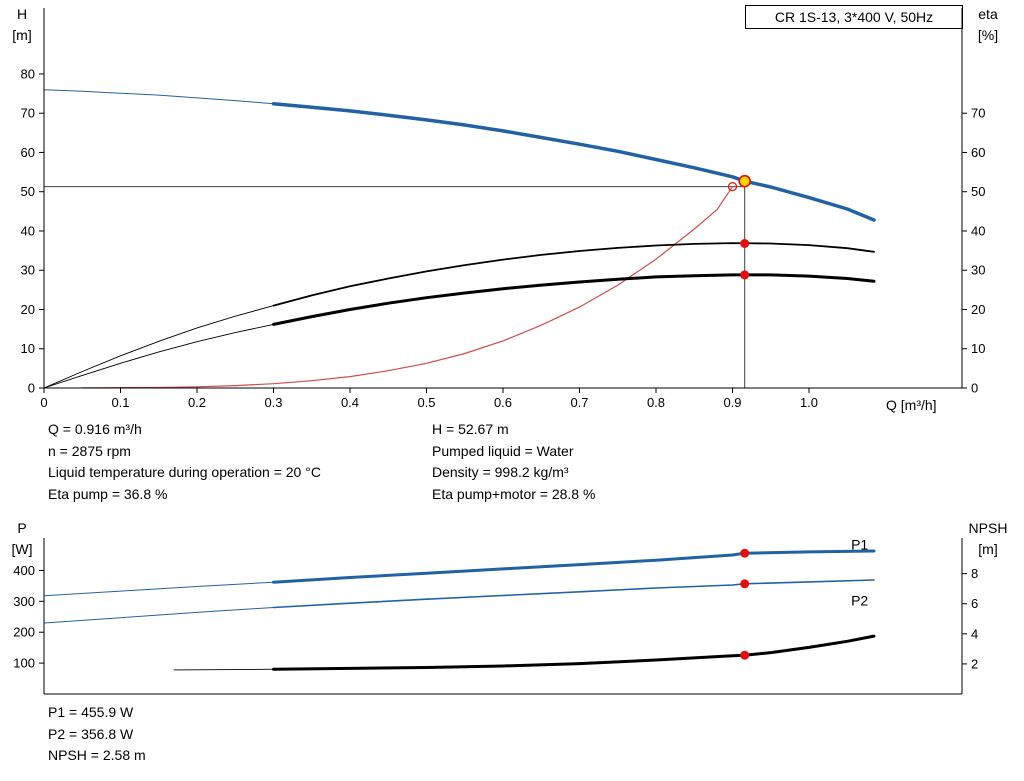  Describe the element at coordinates (22, 528) in the screenshot. I see `power-axis-name: P` at that location.